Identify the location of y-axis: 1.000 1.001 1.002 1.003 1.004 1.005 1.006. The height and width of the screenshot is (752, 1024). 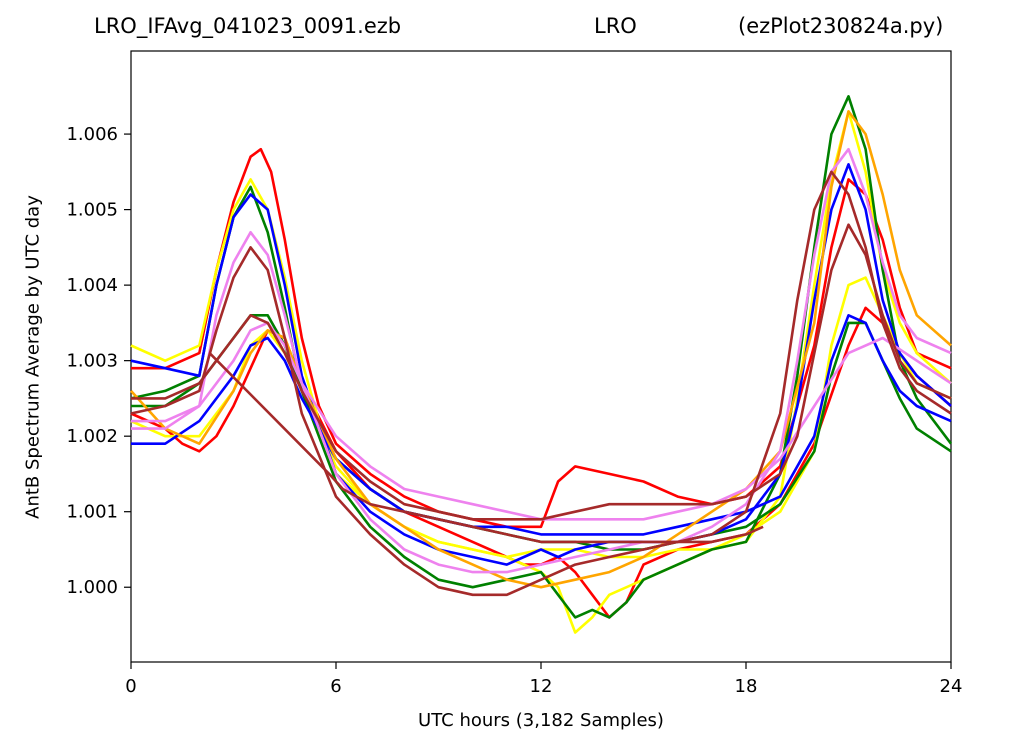
(98, 361).